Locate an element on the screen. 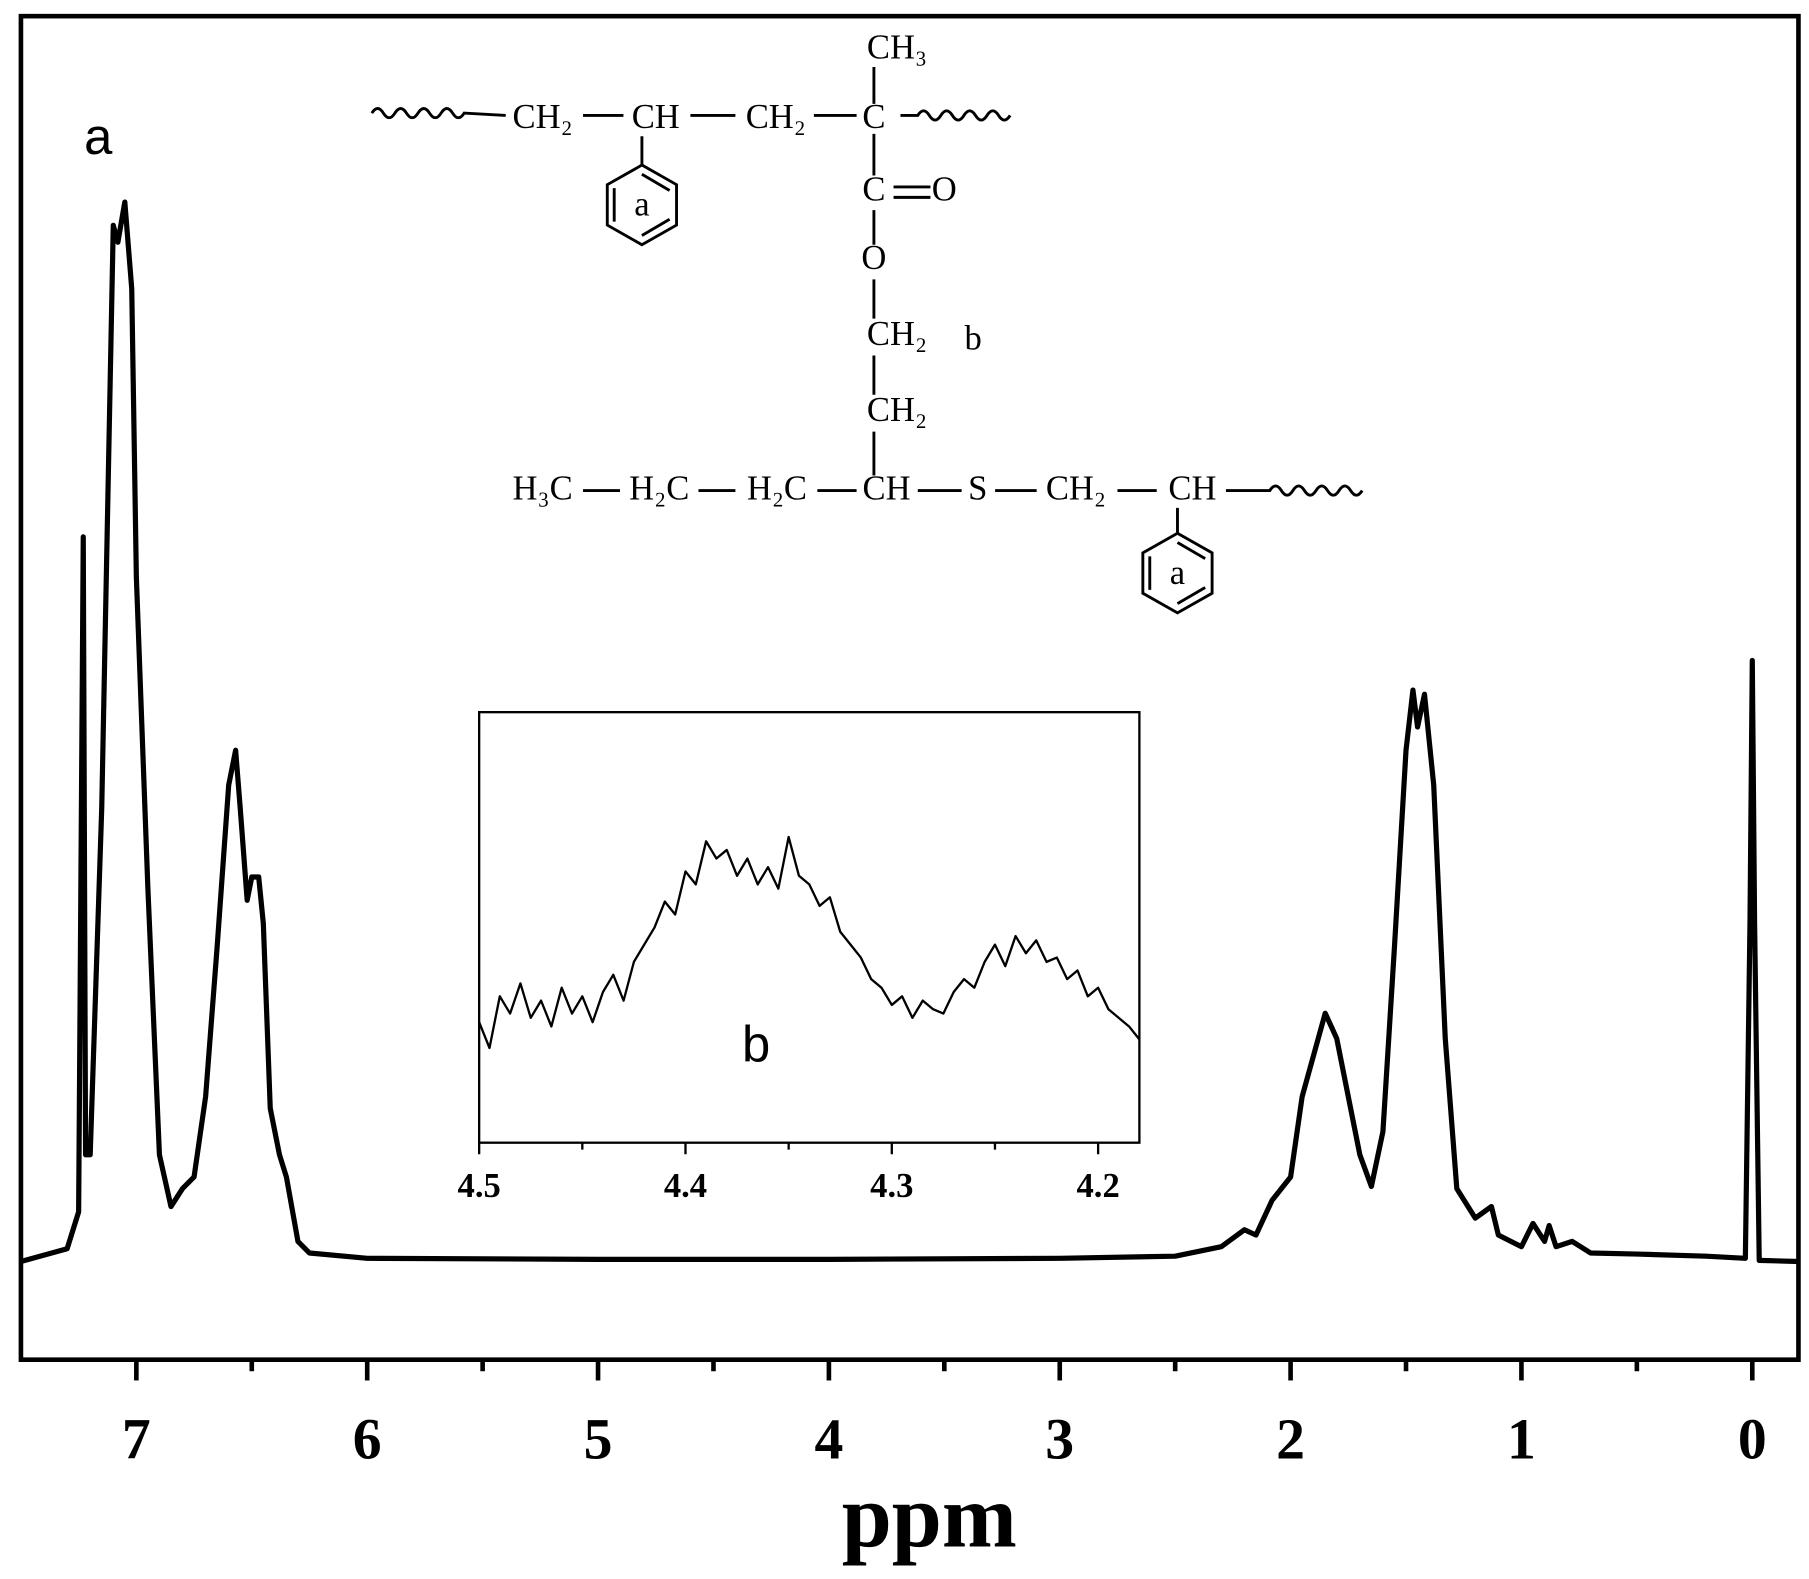 Image resolution: width=1809 pixels, height=1579 pixels. x-tick-label: 0 is located at coordinates (1752, 1439).